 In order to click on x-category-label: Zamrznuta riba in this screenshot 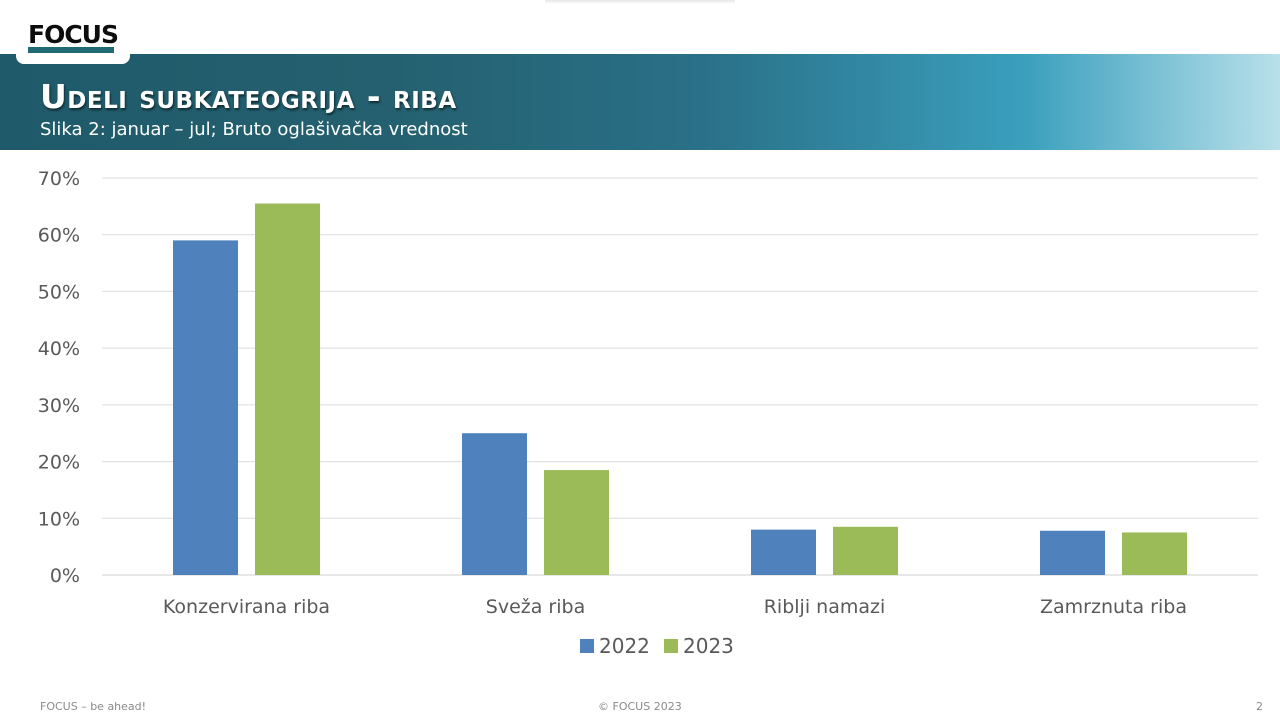, I will do `click(1113, 607)`.